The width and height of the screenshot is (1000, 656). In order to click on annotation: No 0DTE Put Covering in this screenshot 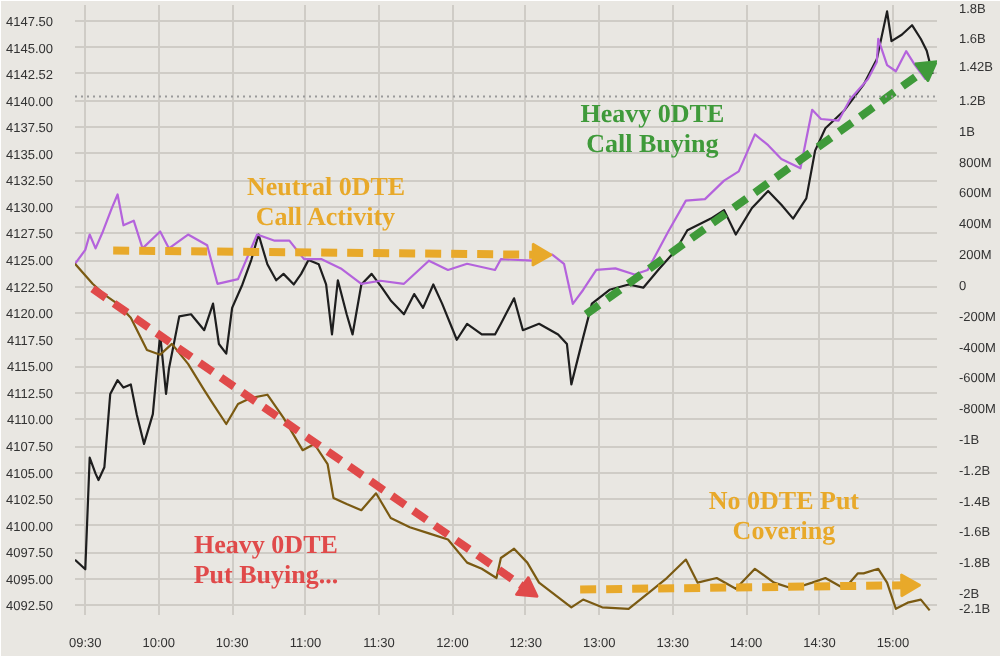, I will do `click(784, 515)`.